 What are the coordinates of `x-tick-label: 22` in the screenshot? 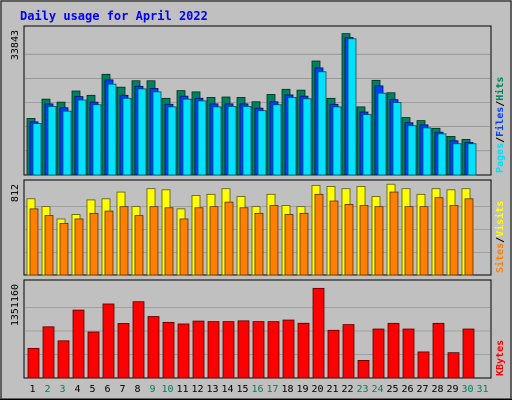 It's located at (347, 389).